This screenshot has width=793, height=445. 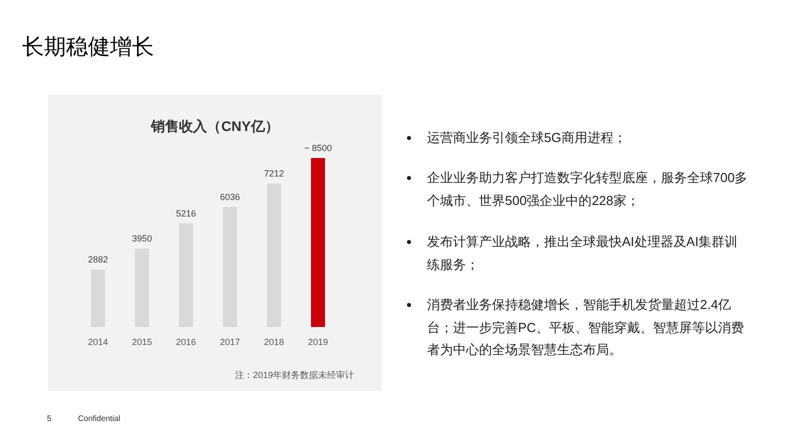 I want to click on chart-title: 销售收入（CNY亿）, so click(x=214, y=126).